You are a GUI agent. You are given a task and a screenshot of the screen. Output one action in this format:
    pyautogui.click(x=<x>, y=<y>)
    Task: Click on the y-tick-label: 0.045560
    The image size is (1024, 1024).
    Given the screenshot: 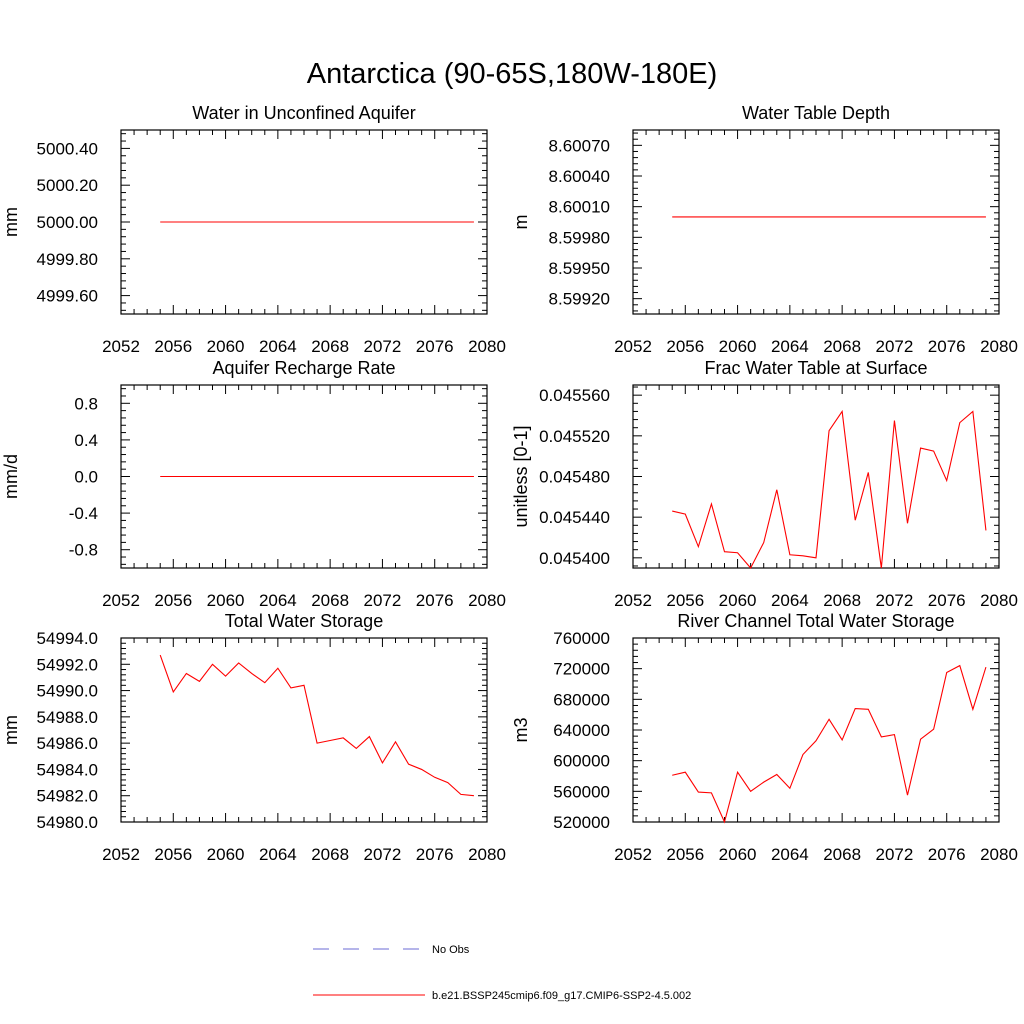 What is the action you would take?
    pyautogui.click(x=574, y=395)
    